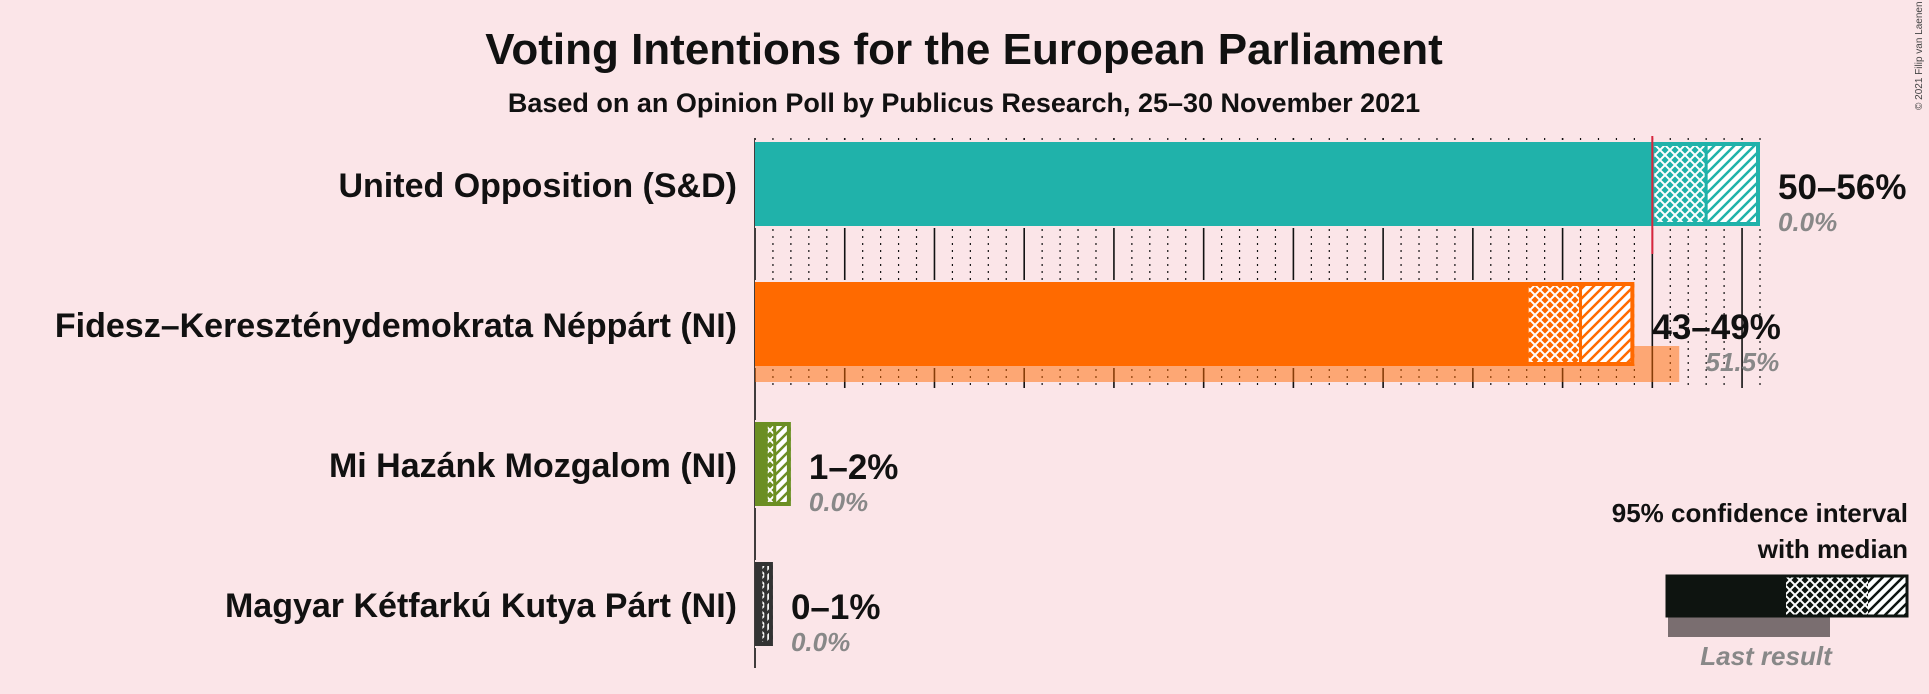 This screenshot has height=694, width=1929. I want to click on legend-ci-lower, so click(1827, 596).